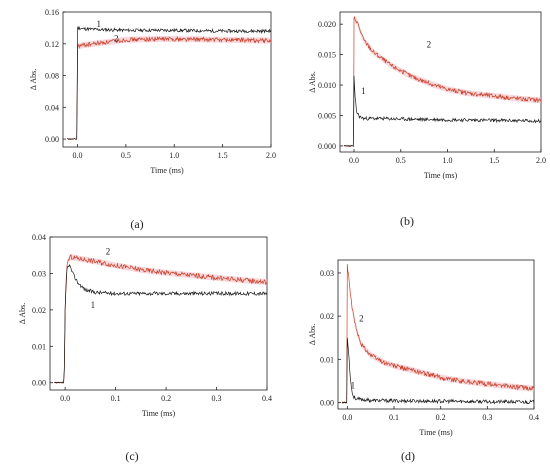 This screenshot has height=468, width=550. Describe the element at coordinates (408, 456) in the screenshot. I see `panel-label: (d)` at that location.